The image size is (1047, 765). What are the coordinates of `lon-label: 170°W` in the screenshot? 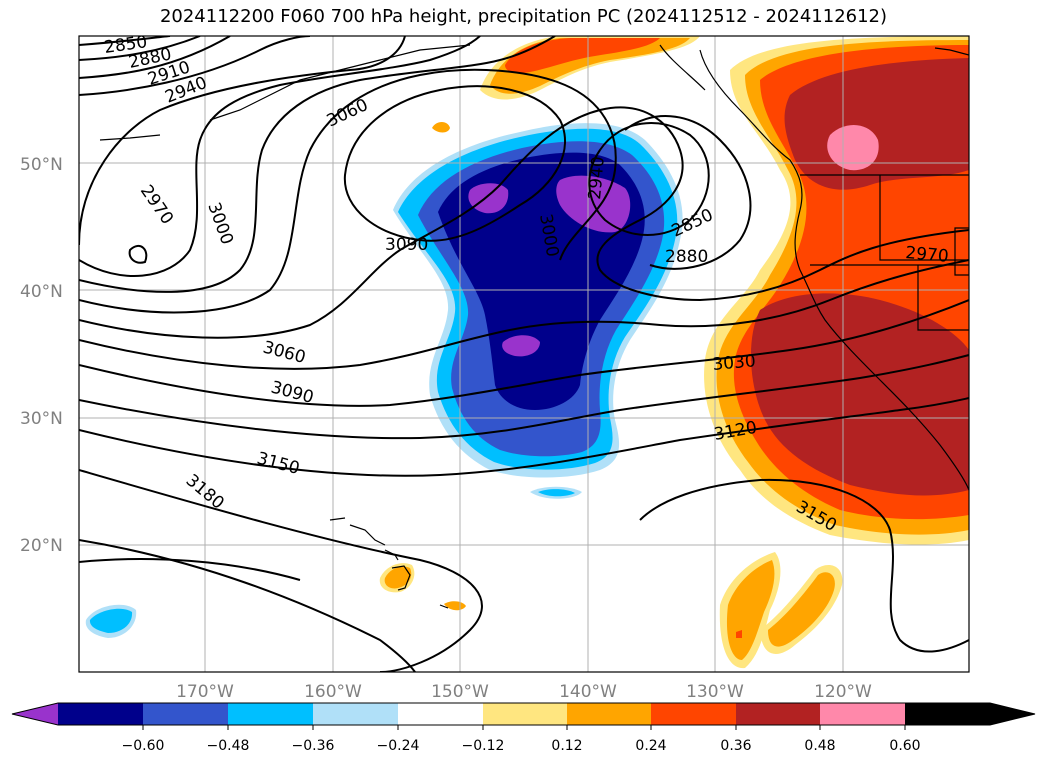 It's located at (205, 692).